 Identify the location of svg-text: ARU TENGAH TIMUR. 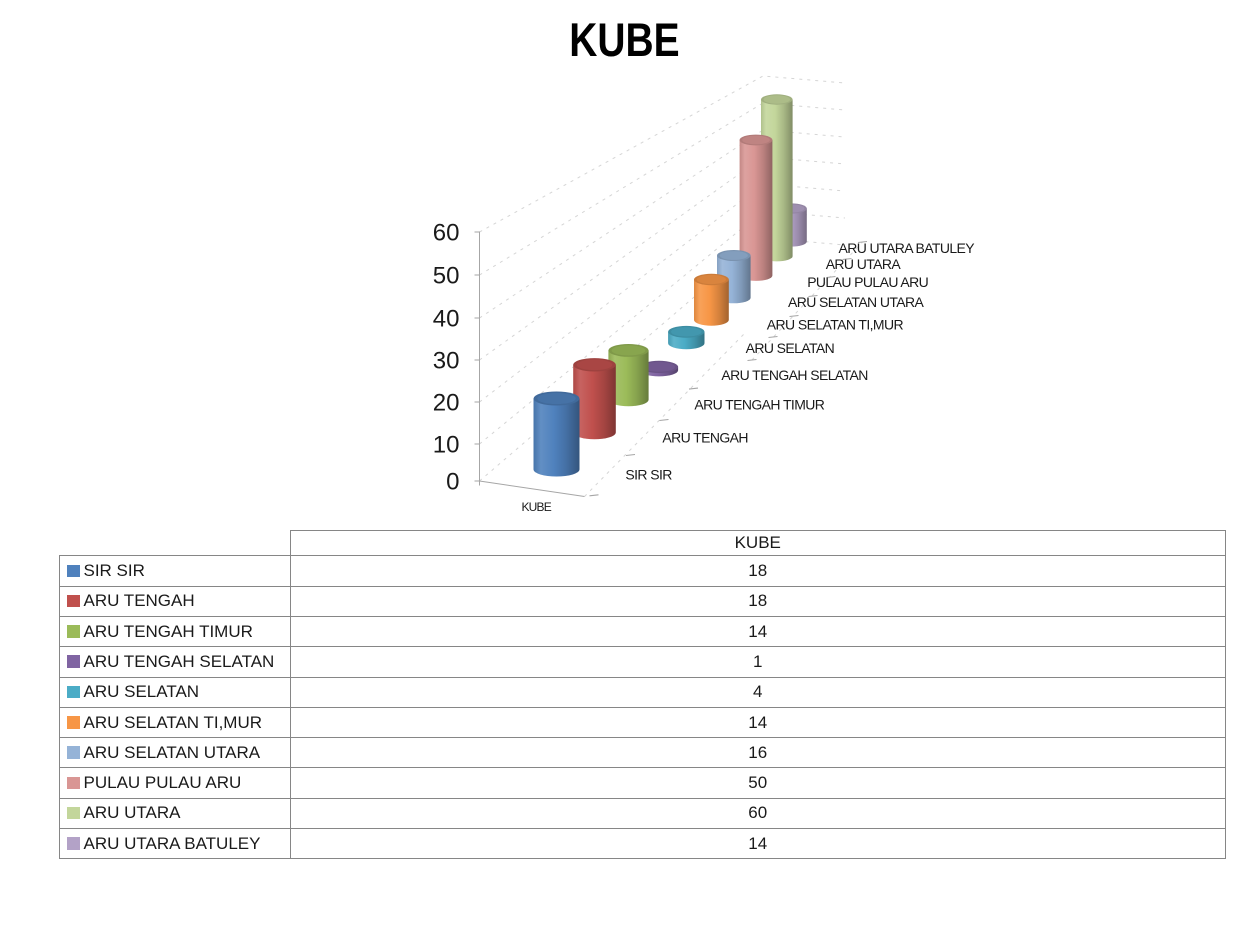
(759, 405).